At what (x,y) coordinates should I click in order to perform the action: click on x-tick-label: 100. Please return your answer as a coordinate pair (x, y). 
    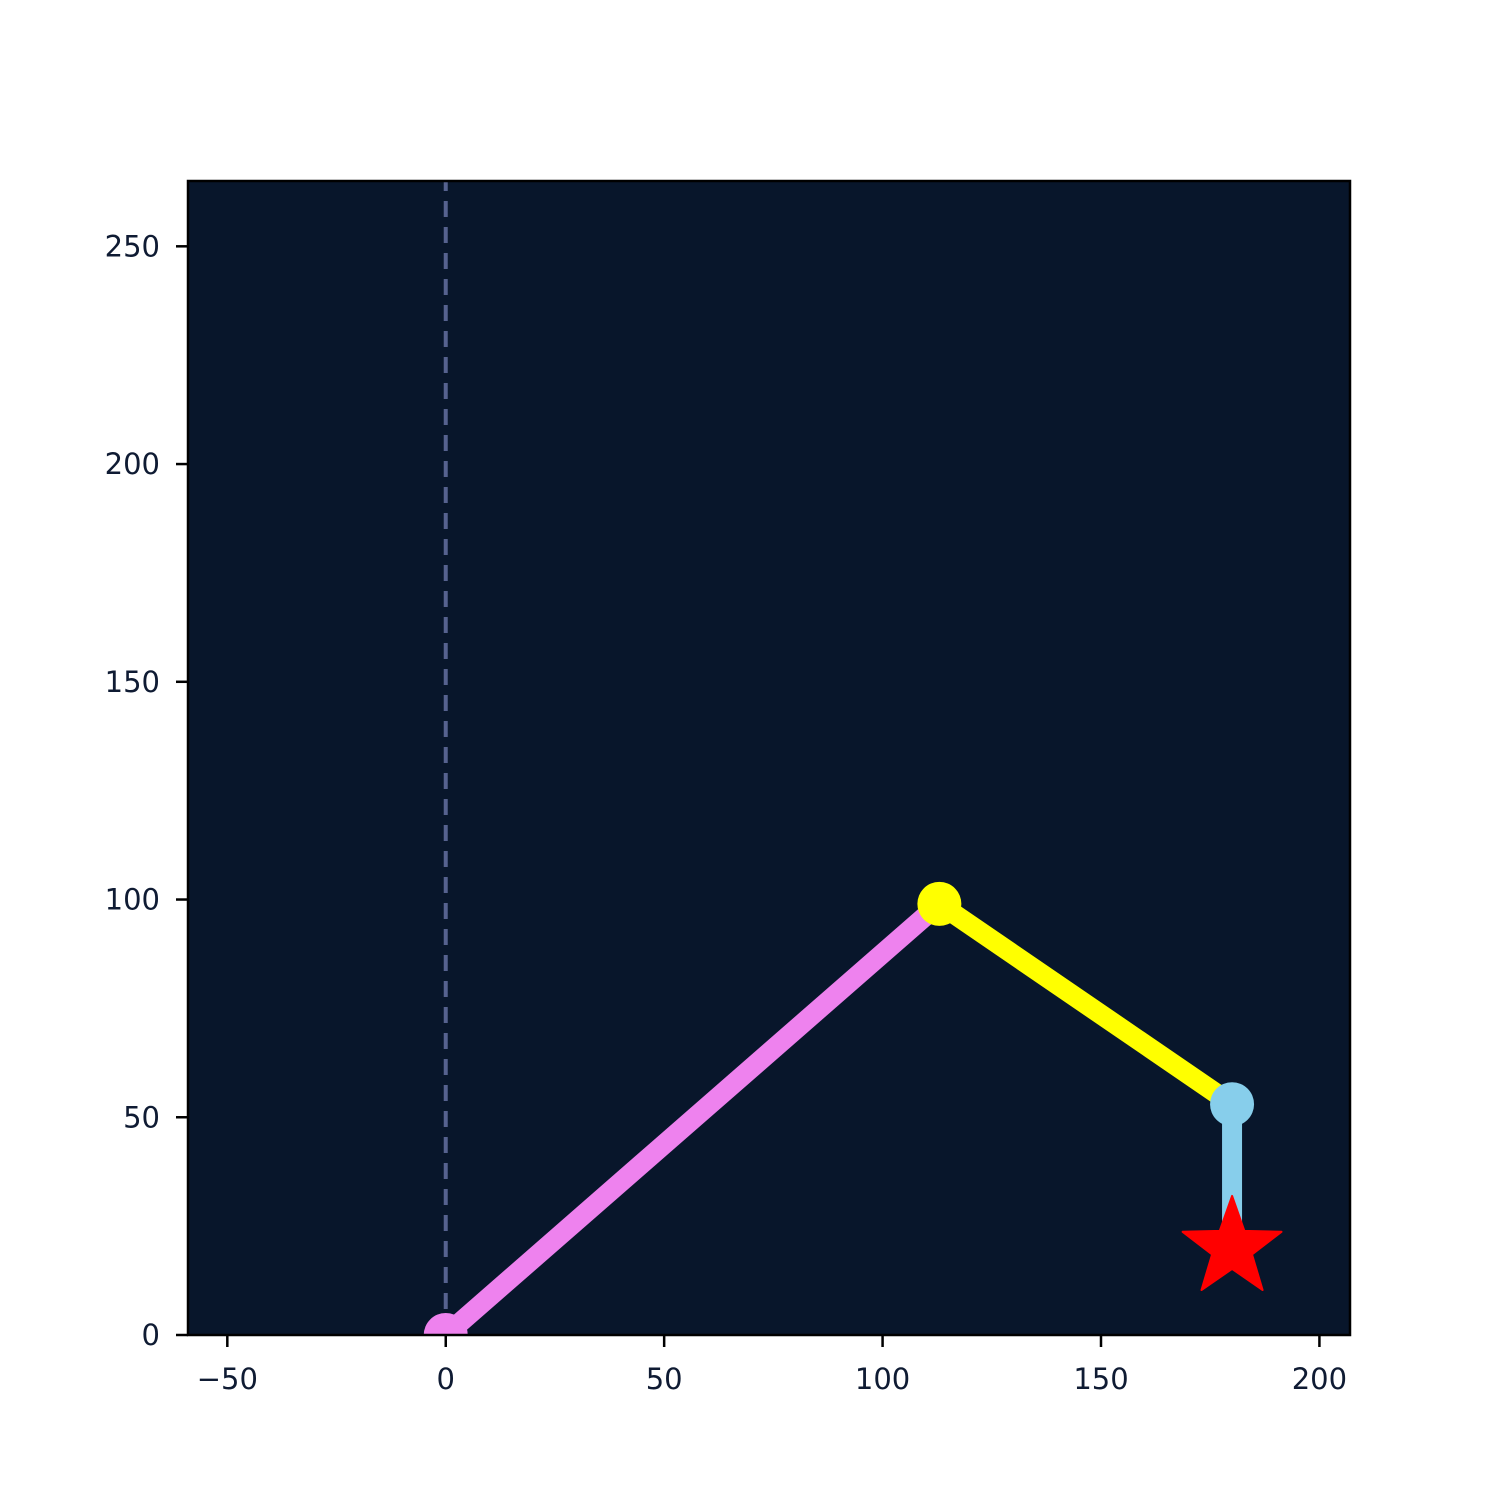
    Looking at the image, I should click on (882, 1379).